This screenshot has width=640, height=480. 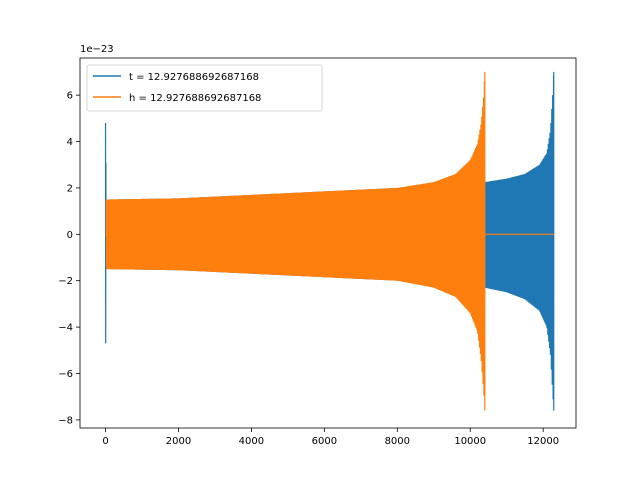 I want to click on x-tick-label: 10000, so click(x=470, y=441).